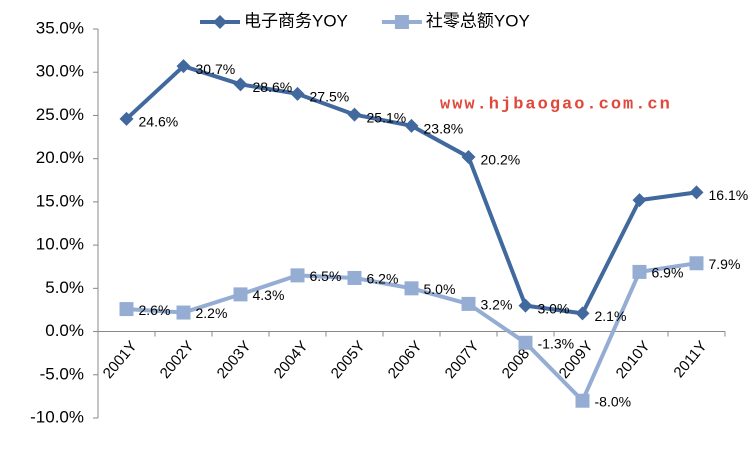  Describe the element at coordinates (613, 401) in the screenshot. I see `data-label: -8.0%` at that location.